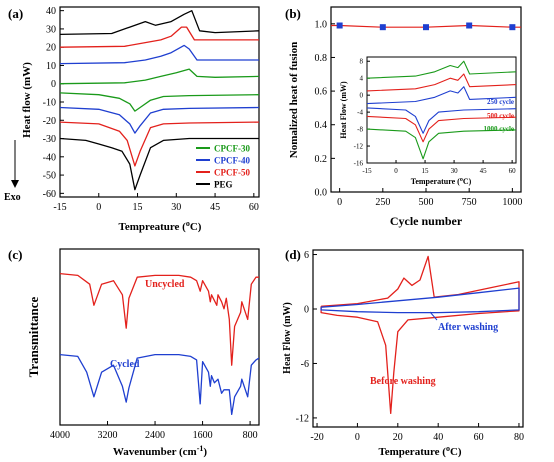 The width and height of the screenshot is (554, 462). I want to click on panel-a-series, so click(159, 100).